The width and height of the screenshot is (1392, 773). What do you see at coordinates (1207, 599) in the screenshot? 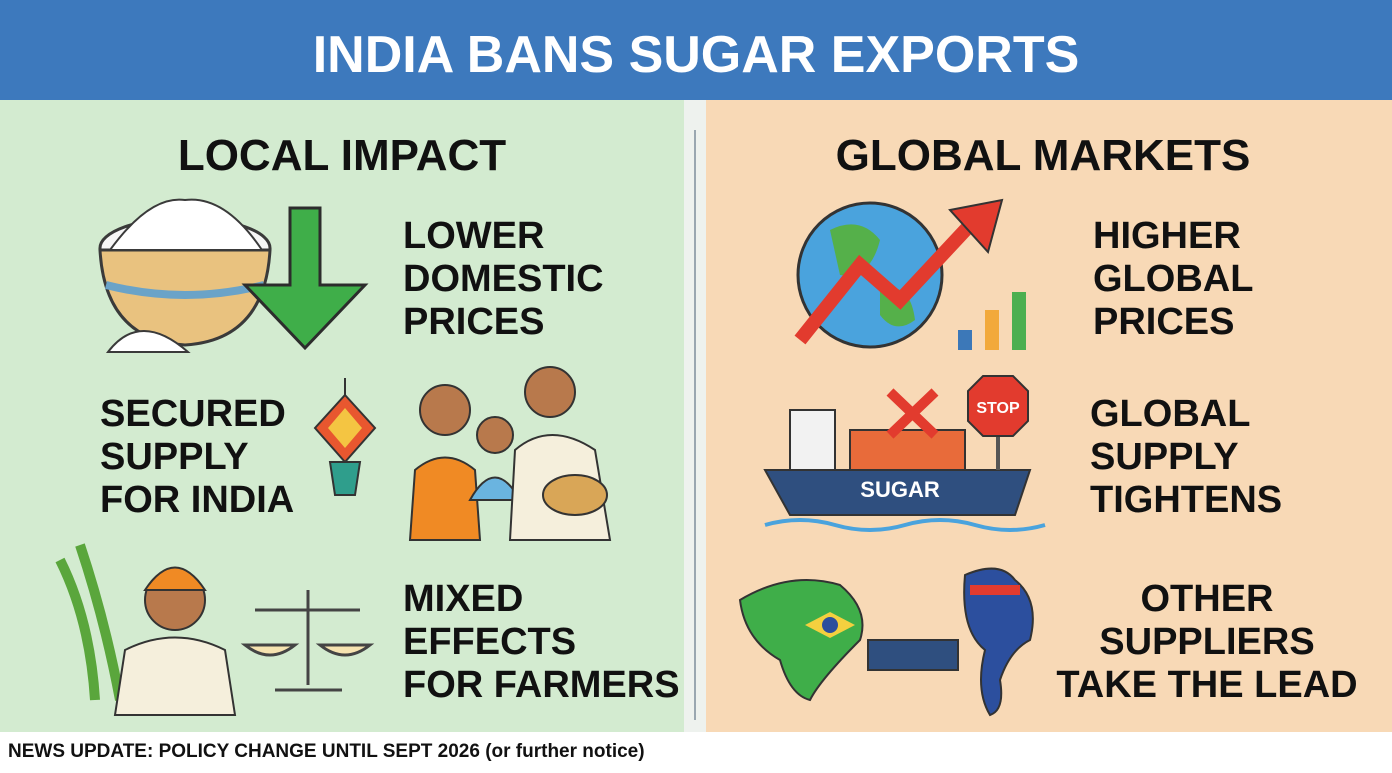
I see `item-text: OTHER` at bounding box center [1207, 599].